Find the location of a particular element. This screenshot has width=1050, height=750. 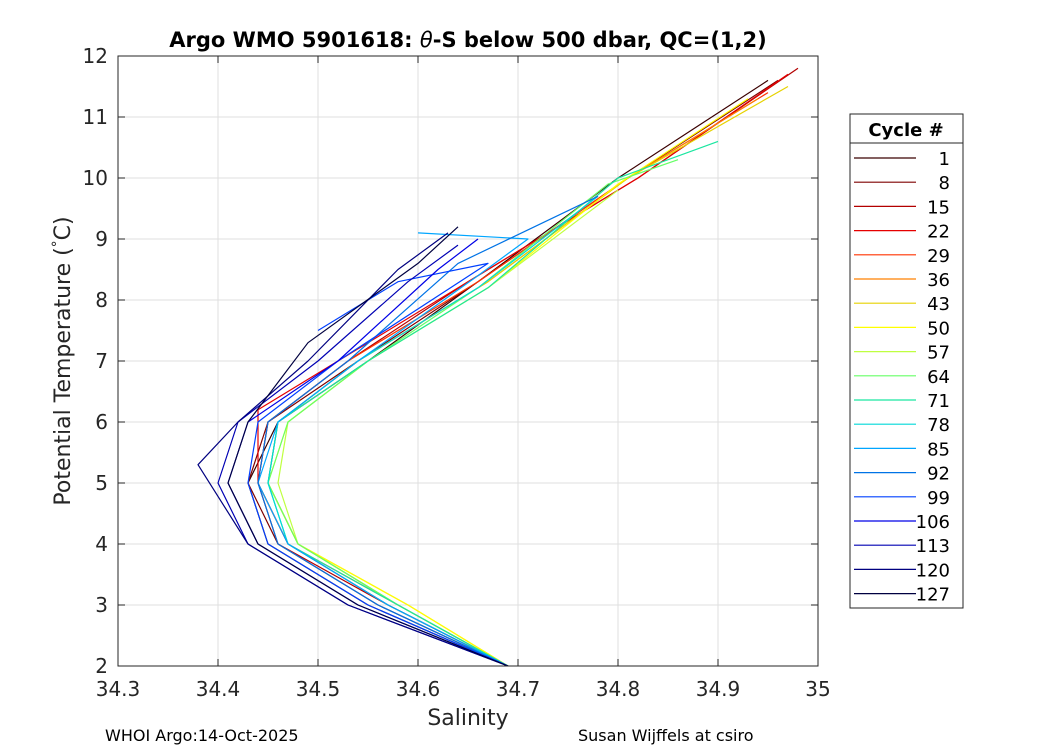

x-tick-label: 34.6 is located at coordinates (418, 689).